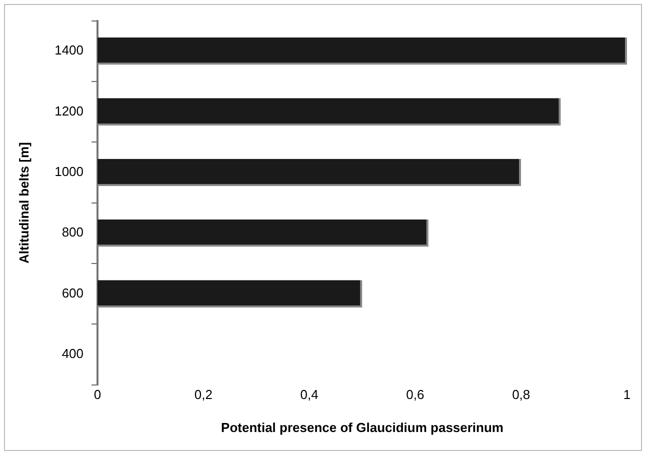  Describe the element at coordinates (73, 354) in the screenshot. I see `y-tick-label: 400` at that location.